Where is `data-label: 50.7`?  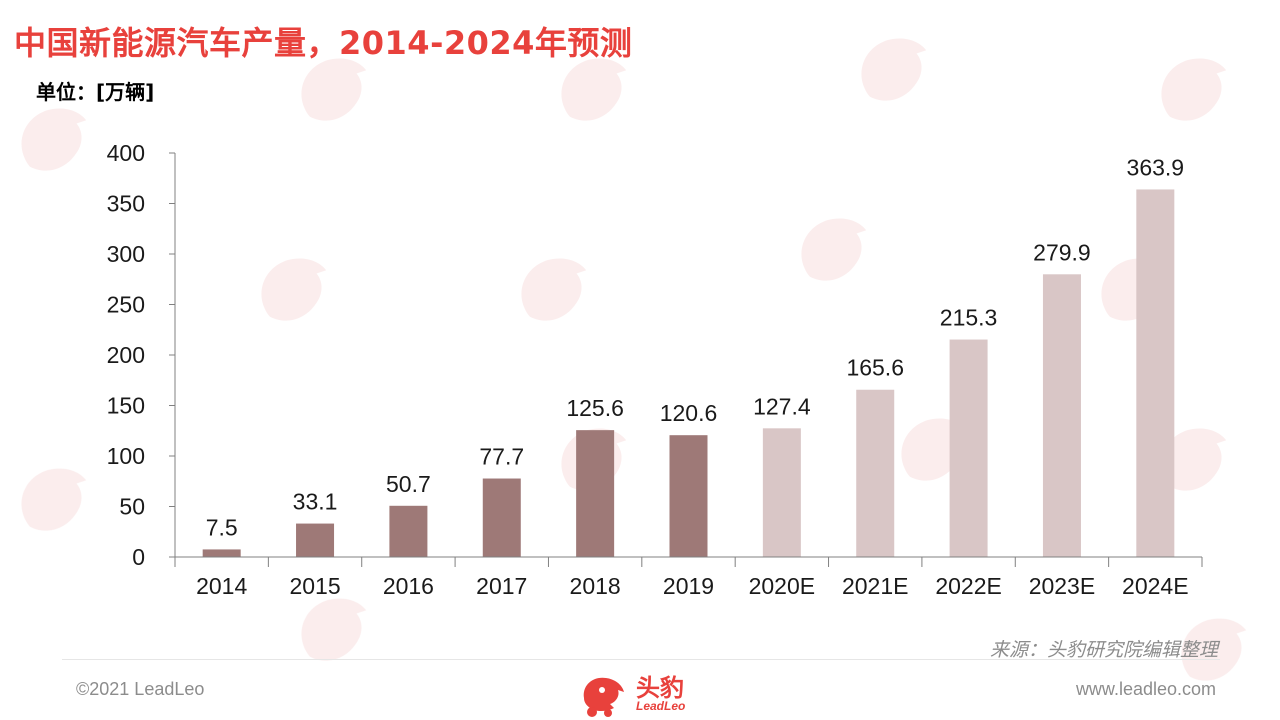
data-label: 50.7 is located at coordinates (408, 484).